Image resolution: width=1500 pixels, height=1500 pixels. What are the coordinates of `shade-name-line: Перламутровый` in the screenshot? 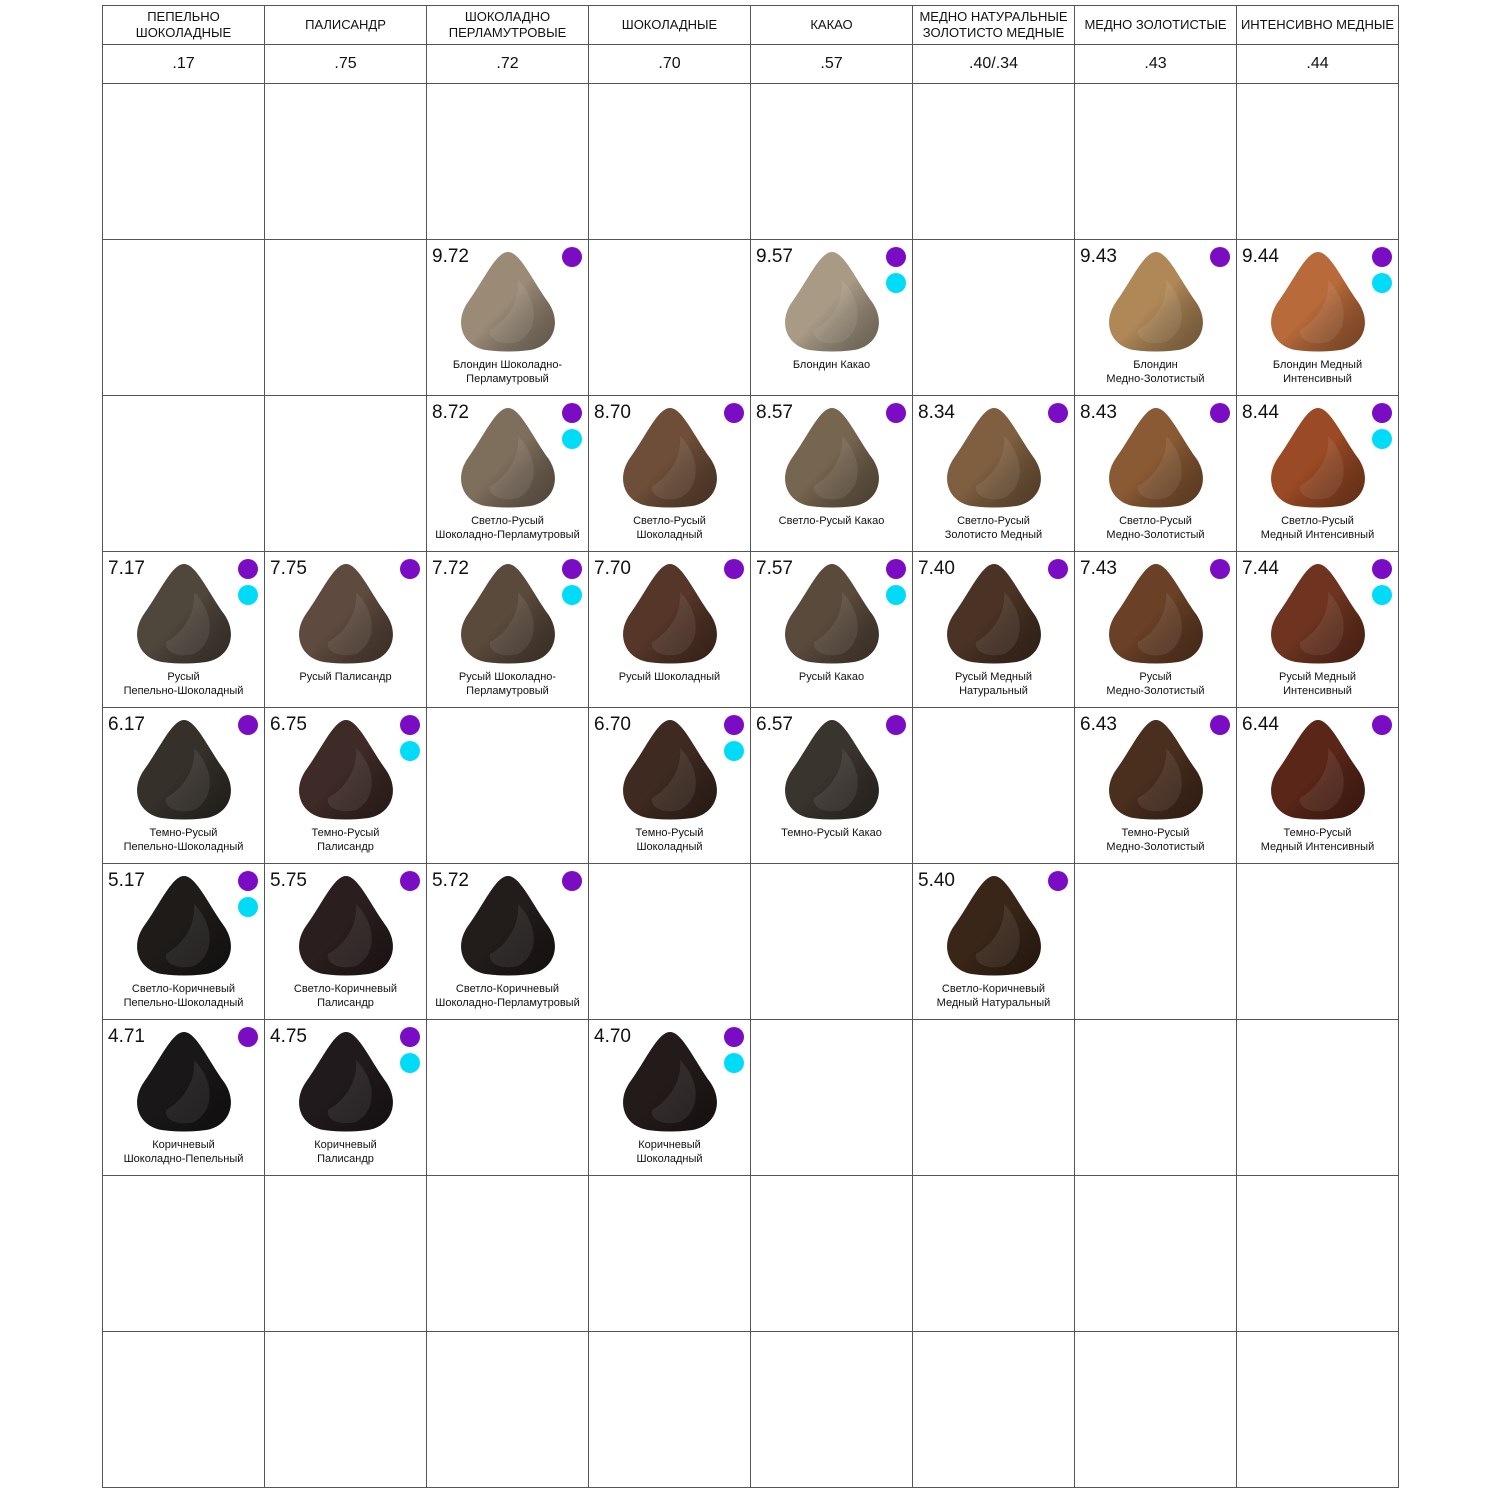 It's located at (507, 691).